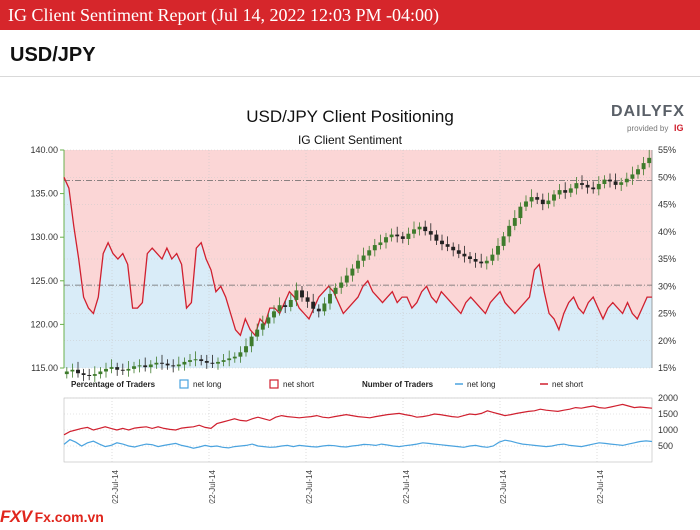 The width and height of the screenshot is (700, 530). I want to click on legend-num-long-label: net long, so click(481, 384).